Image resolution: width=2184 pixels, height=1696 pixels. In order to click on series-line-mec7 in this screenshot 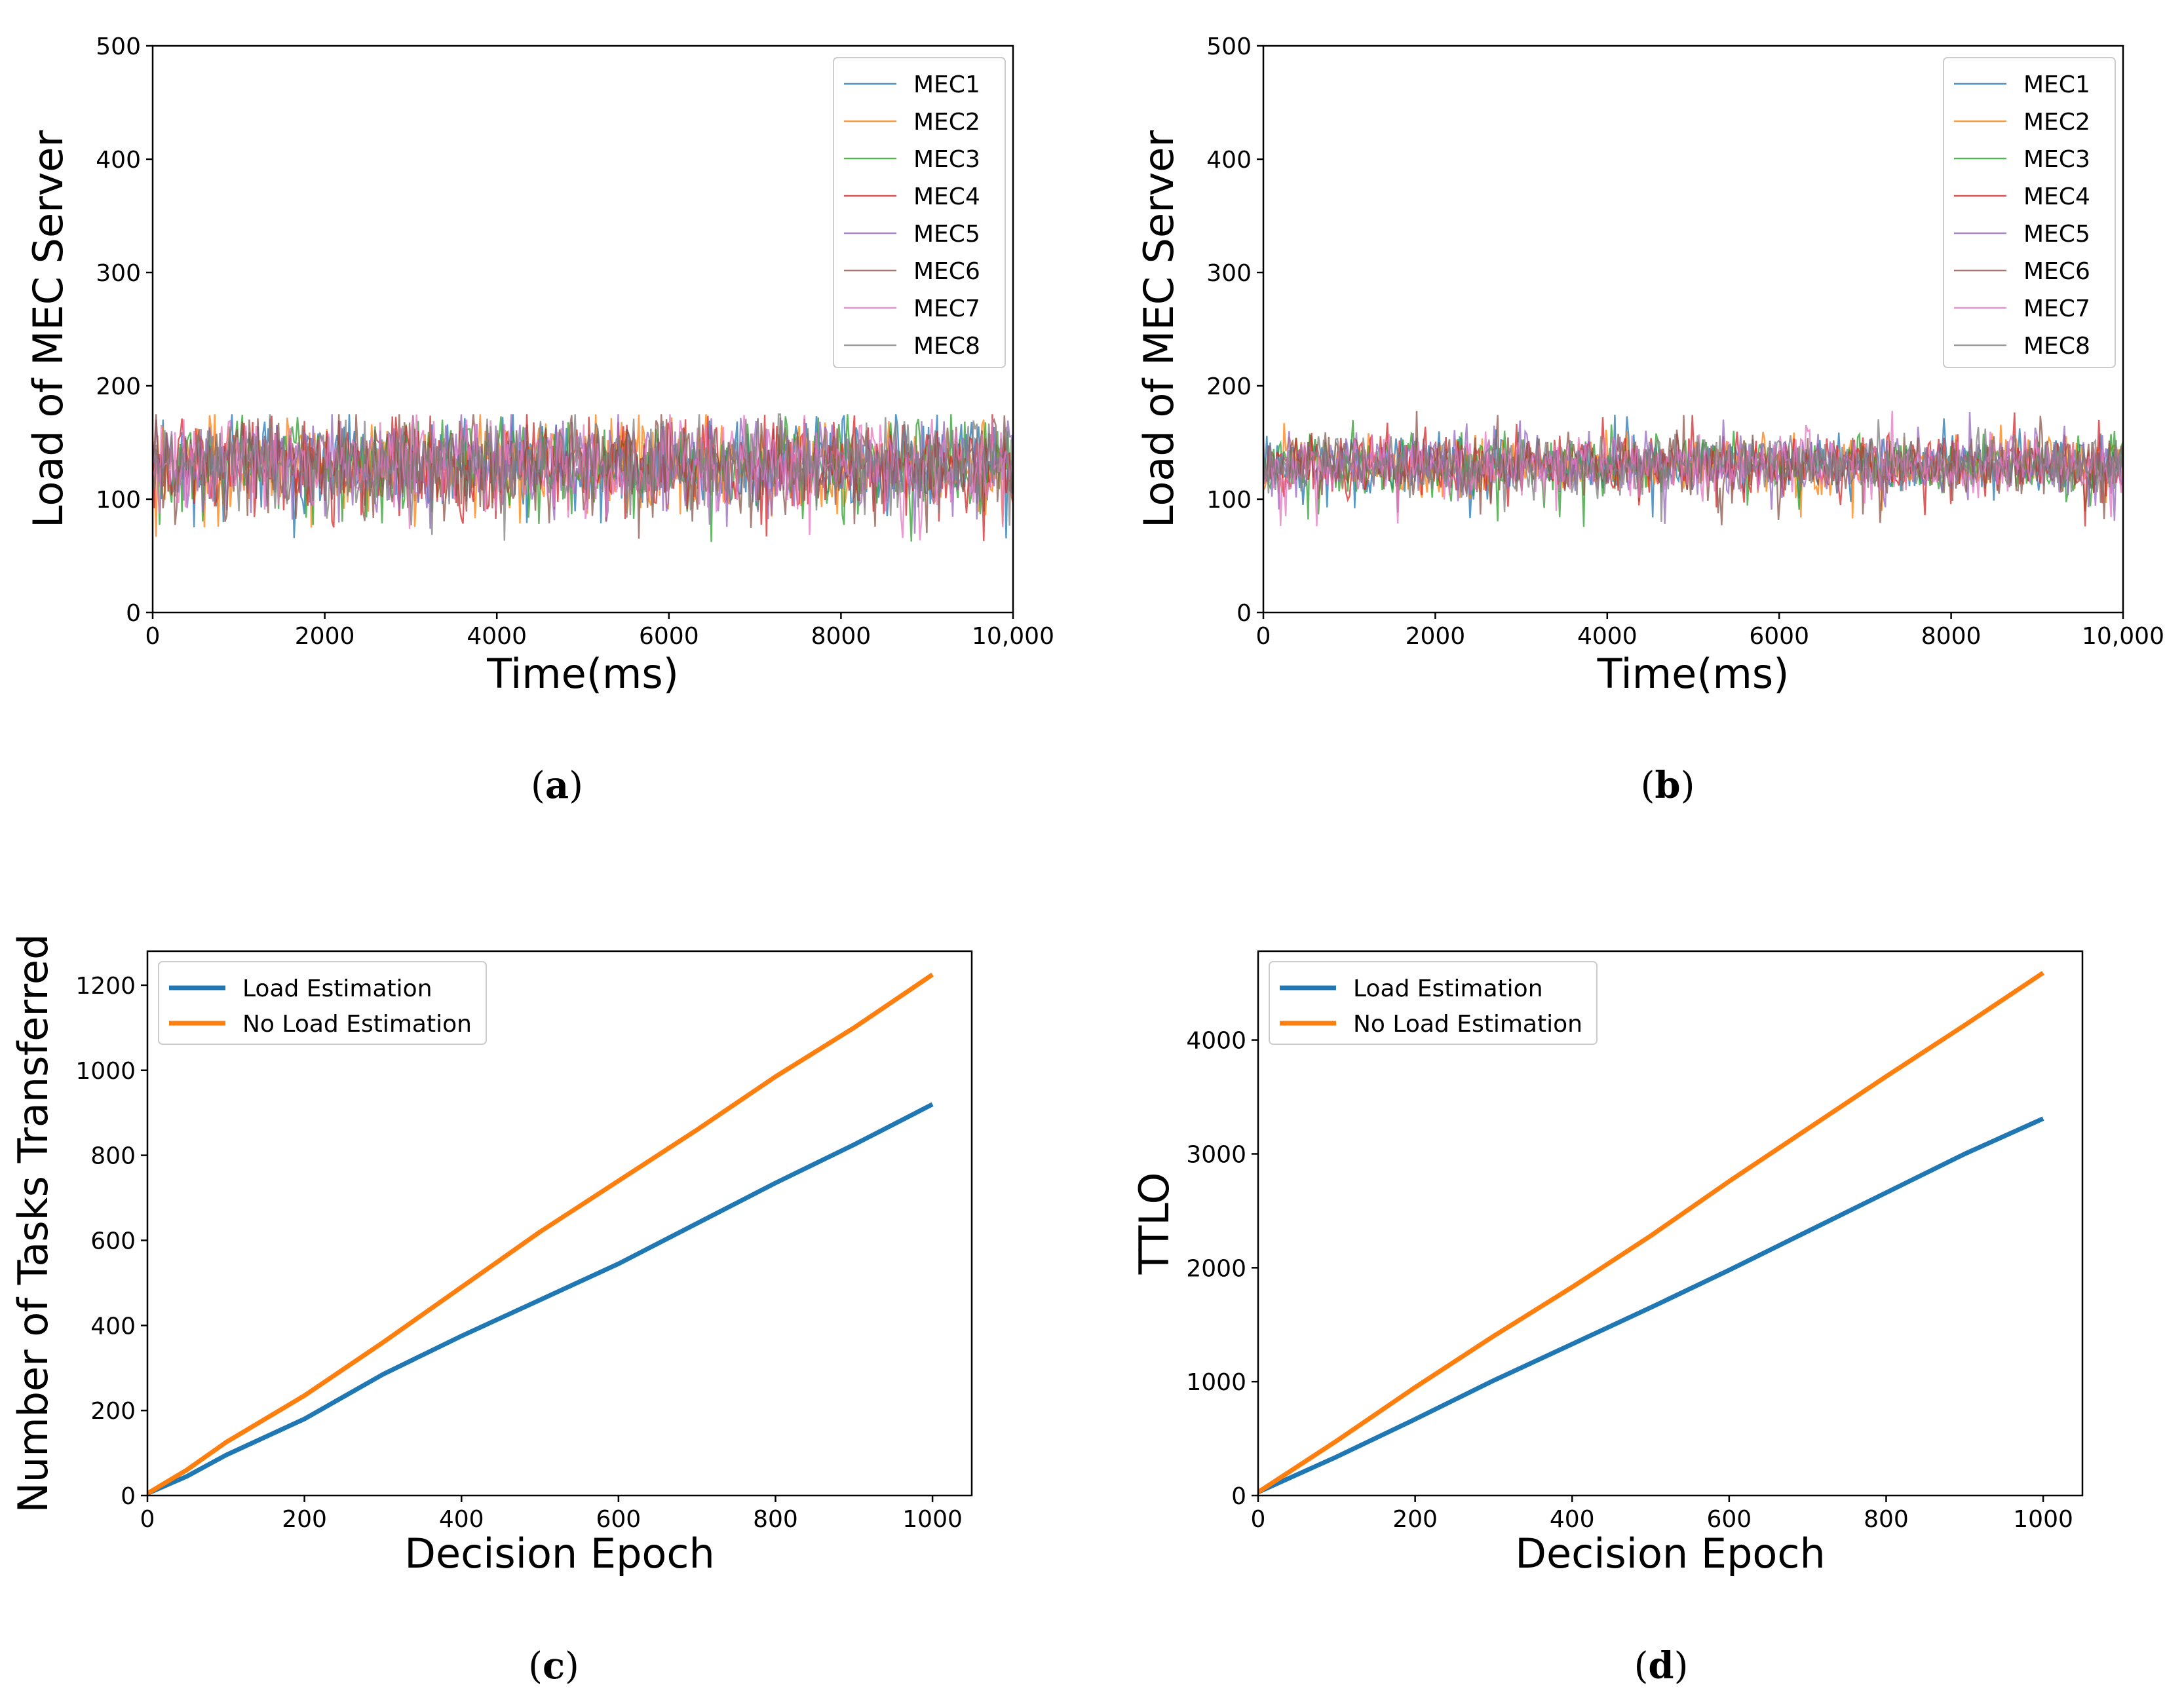, I will do `click(583, 477)`.